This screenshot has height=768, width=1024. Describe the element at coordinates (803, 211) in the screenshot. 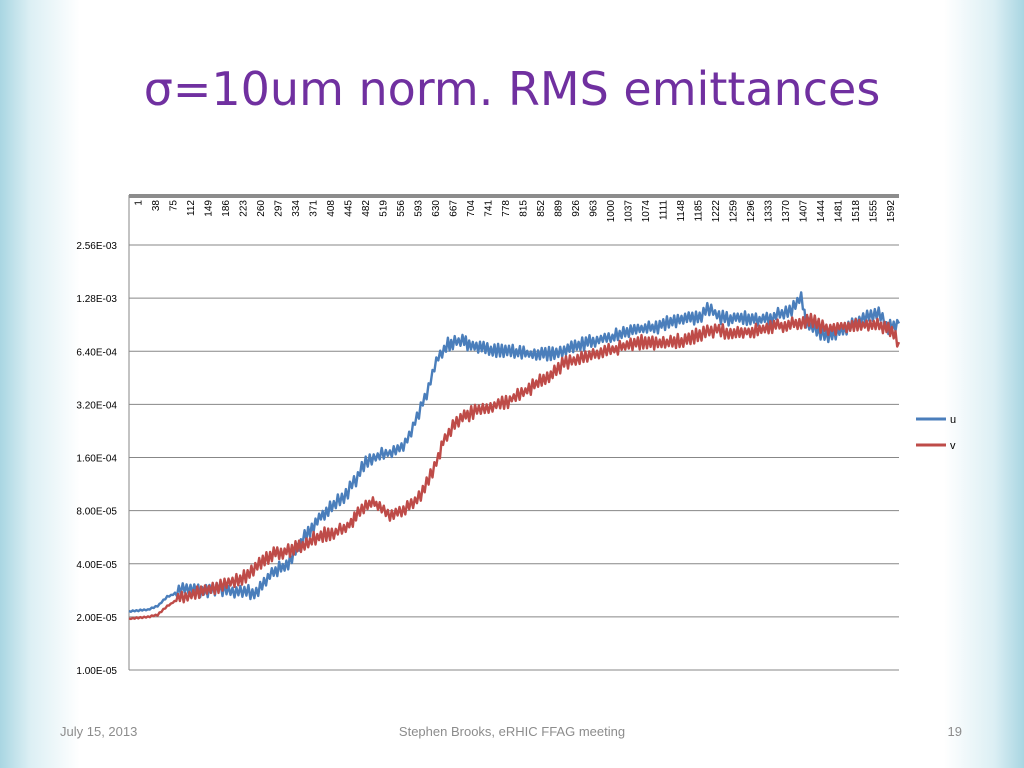

I see `x-tick-label: 1407` at that location.